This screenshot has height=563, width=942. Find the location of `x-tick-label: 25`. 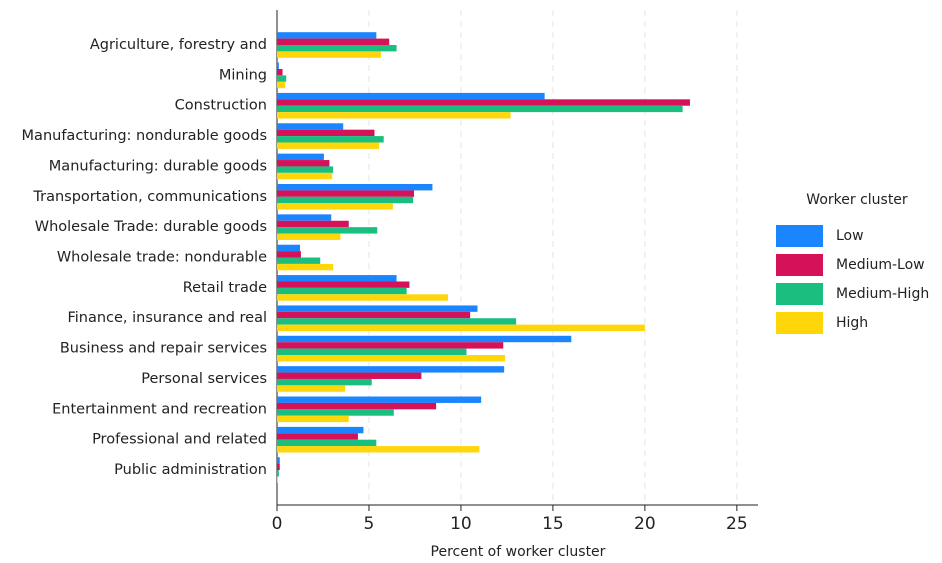

x-tick-label: 25 is located at coordinates (737, 524).